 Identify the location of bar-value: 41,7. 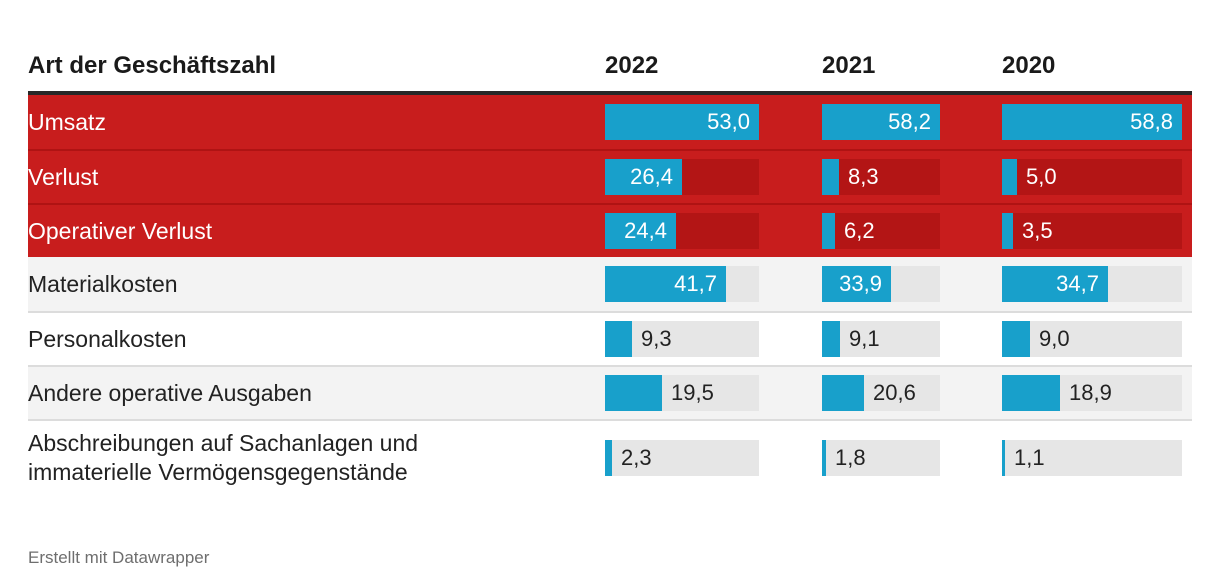
(695, 283).